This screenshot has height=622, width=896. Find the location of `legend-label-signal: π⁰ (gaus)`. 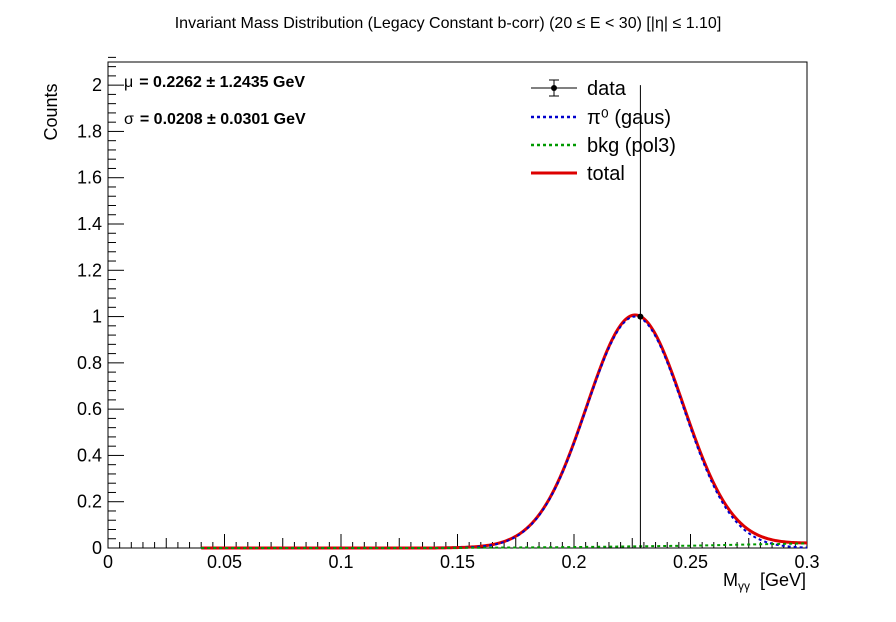

legend-label-signal: π⁰ (gaus) is located at coordinates (629, 118).